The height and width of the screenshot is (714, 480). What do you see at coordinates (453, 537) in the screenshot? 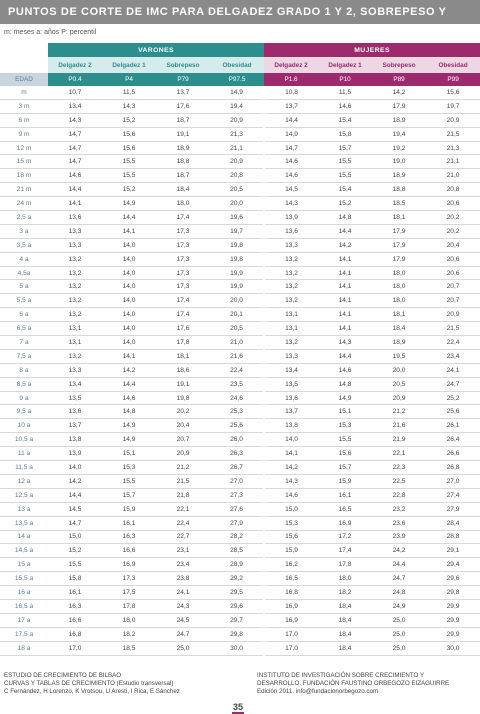
I see `value-cell: 28,8` at bounding box center [453, 537].